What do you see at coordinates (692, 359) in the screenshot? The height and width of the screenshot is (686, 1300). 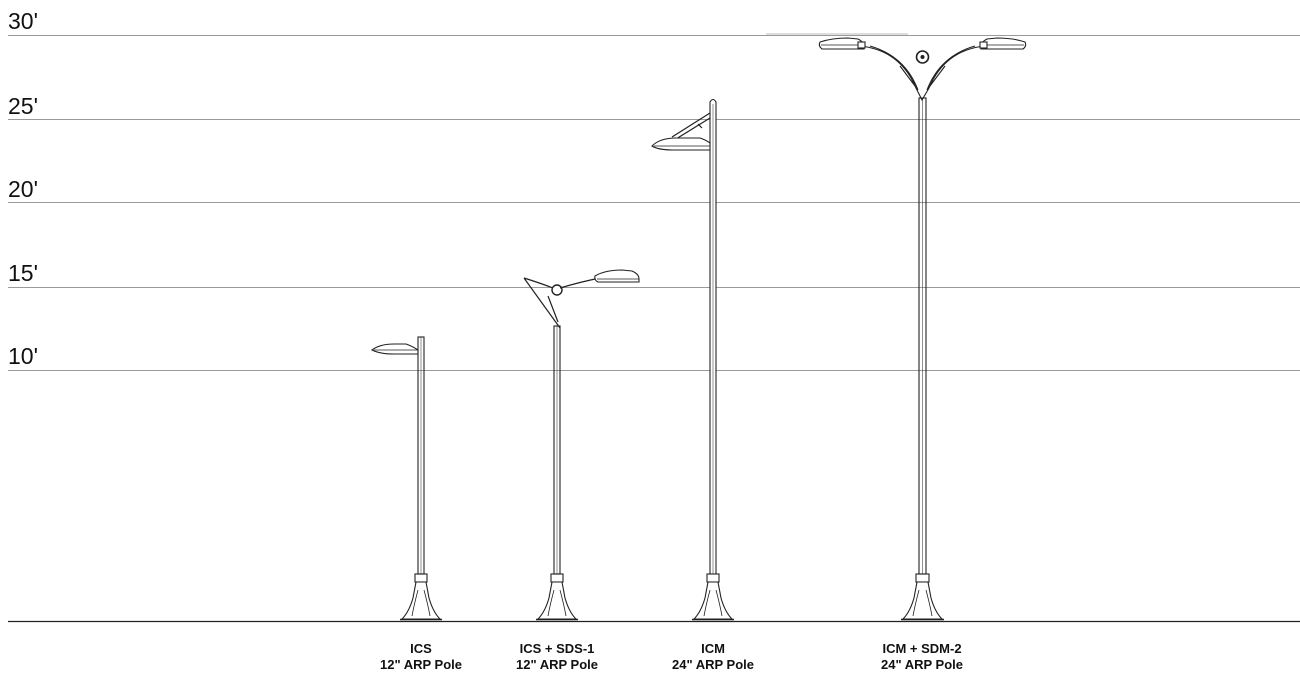 I see `pole-icm` at bounding box center [692, 359].